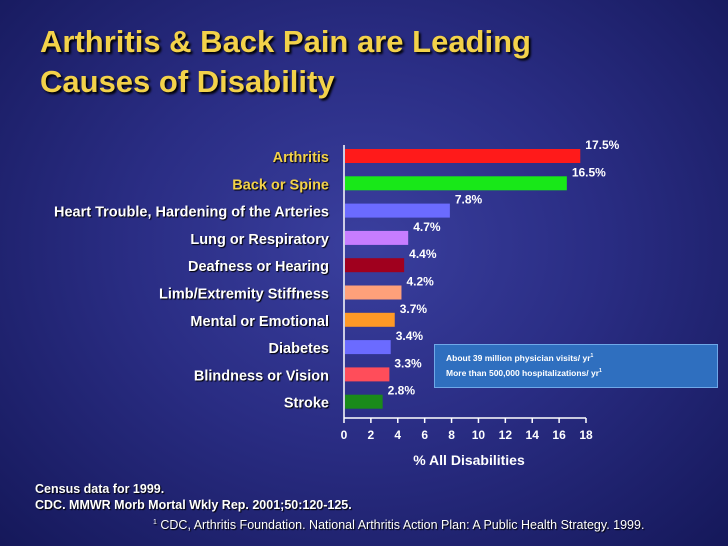  What do you see at coordinates (244, 295) in the screenshot?
I see `category-label: Limb/Extremity Stiffness` at bounding box center [244, 295].